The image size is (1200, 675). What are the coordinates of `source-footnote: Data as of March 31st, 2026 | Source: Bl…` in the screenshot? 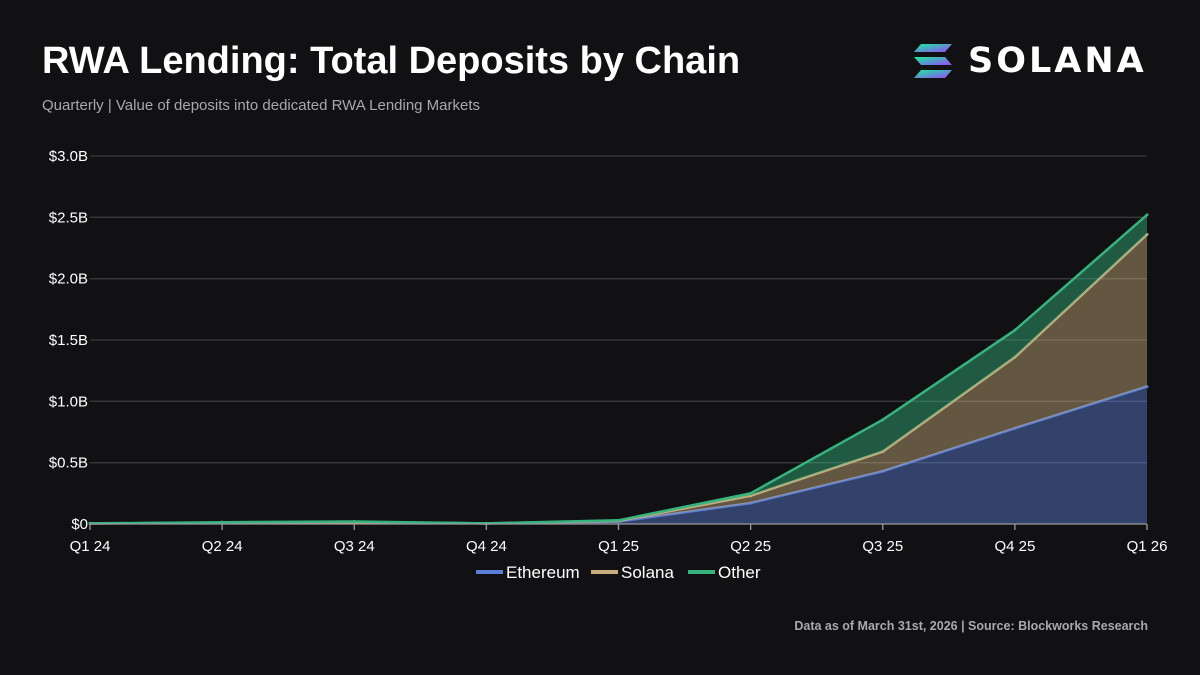 It's located at (971, 626).